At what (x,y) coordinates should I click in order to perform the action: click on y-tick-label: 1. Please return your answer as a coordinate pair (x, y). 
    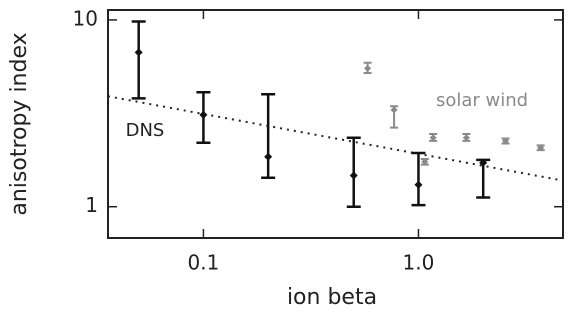
    Looking at the image, I should click on (91, 205).